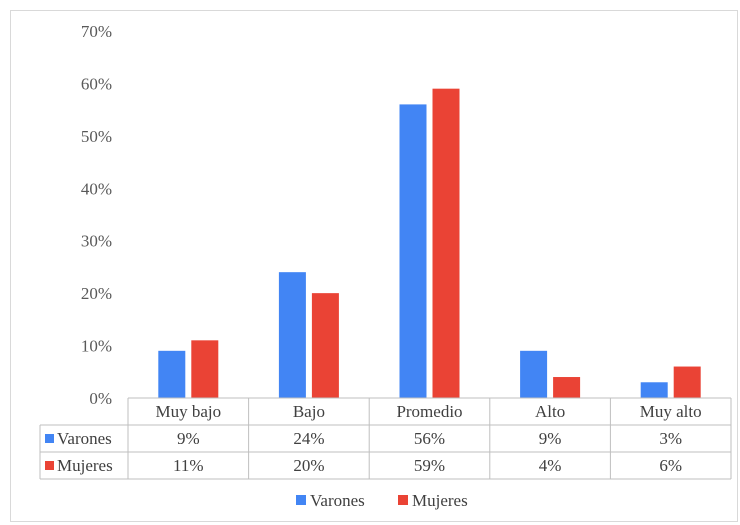 This screenshot has width=740, height=525. What do you see at coordinates (96, 136) in the screenshot?
I see `y-tick-label: 50%` at bounding box center [96, 136].